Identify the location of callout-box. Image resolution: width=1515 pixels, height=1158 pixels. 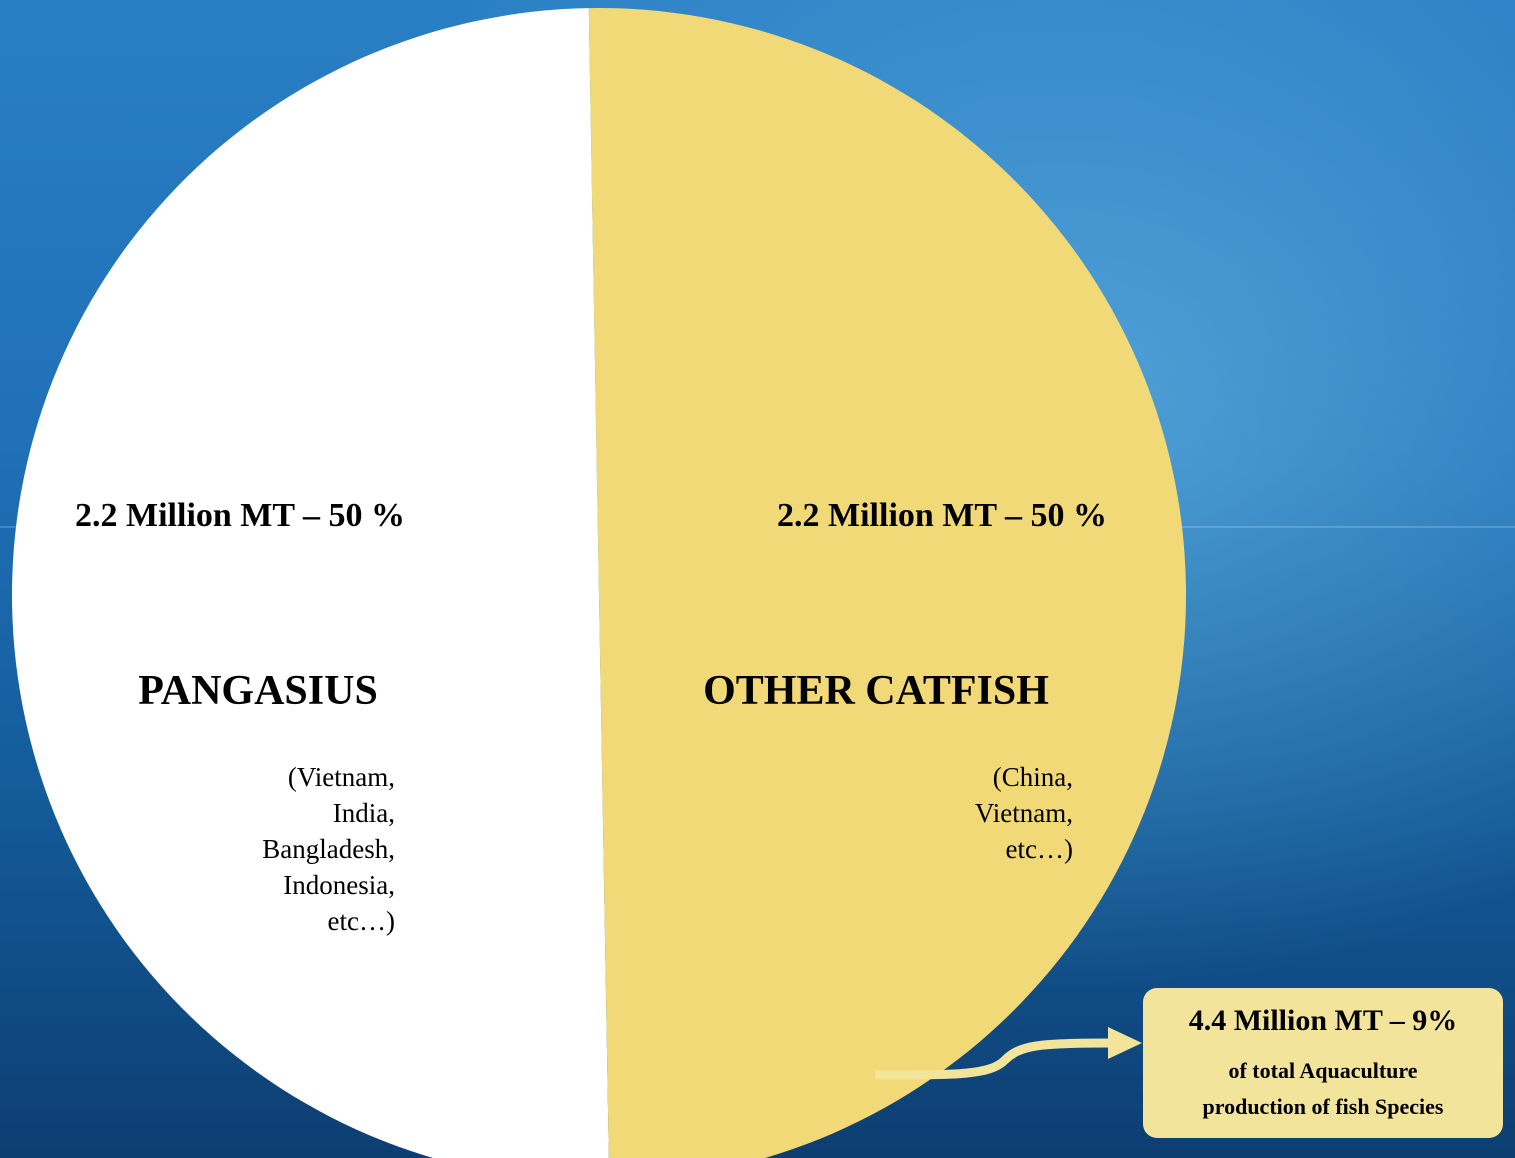
(1323, 1063).